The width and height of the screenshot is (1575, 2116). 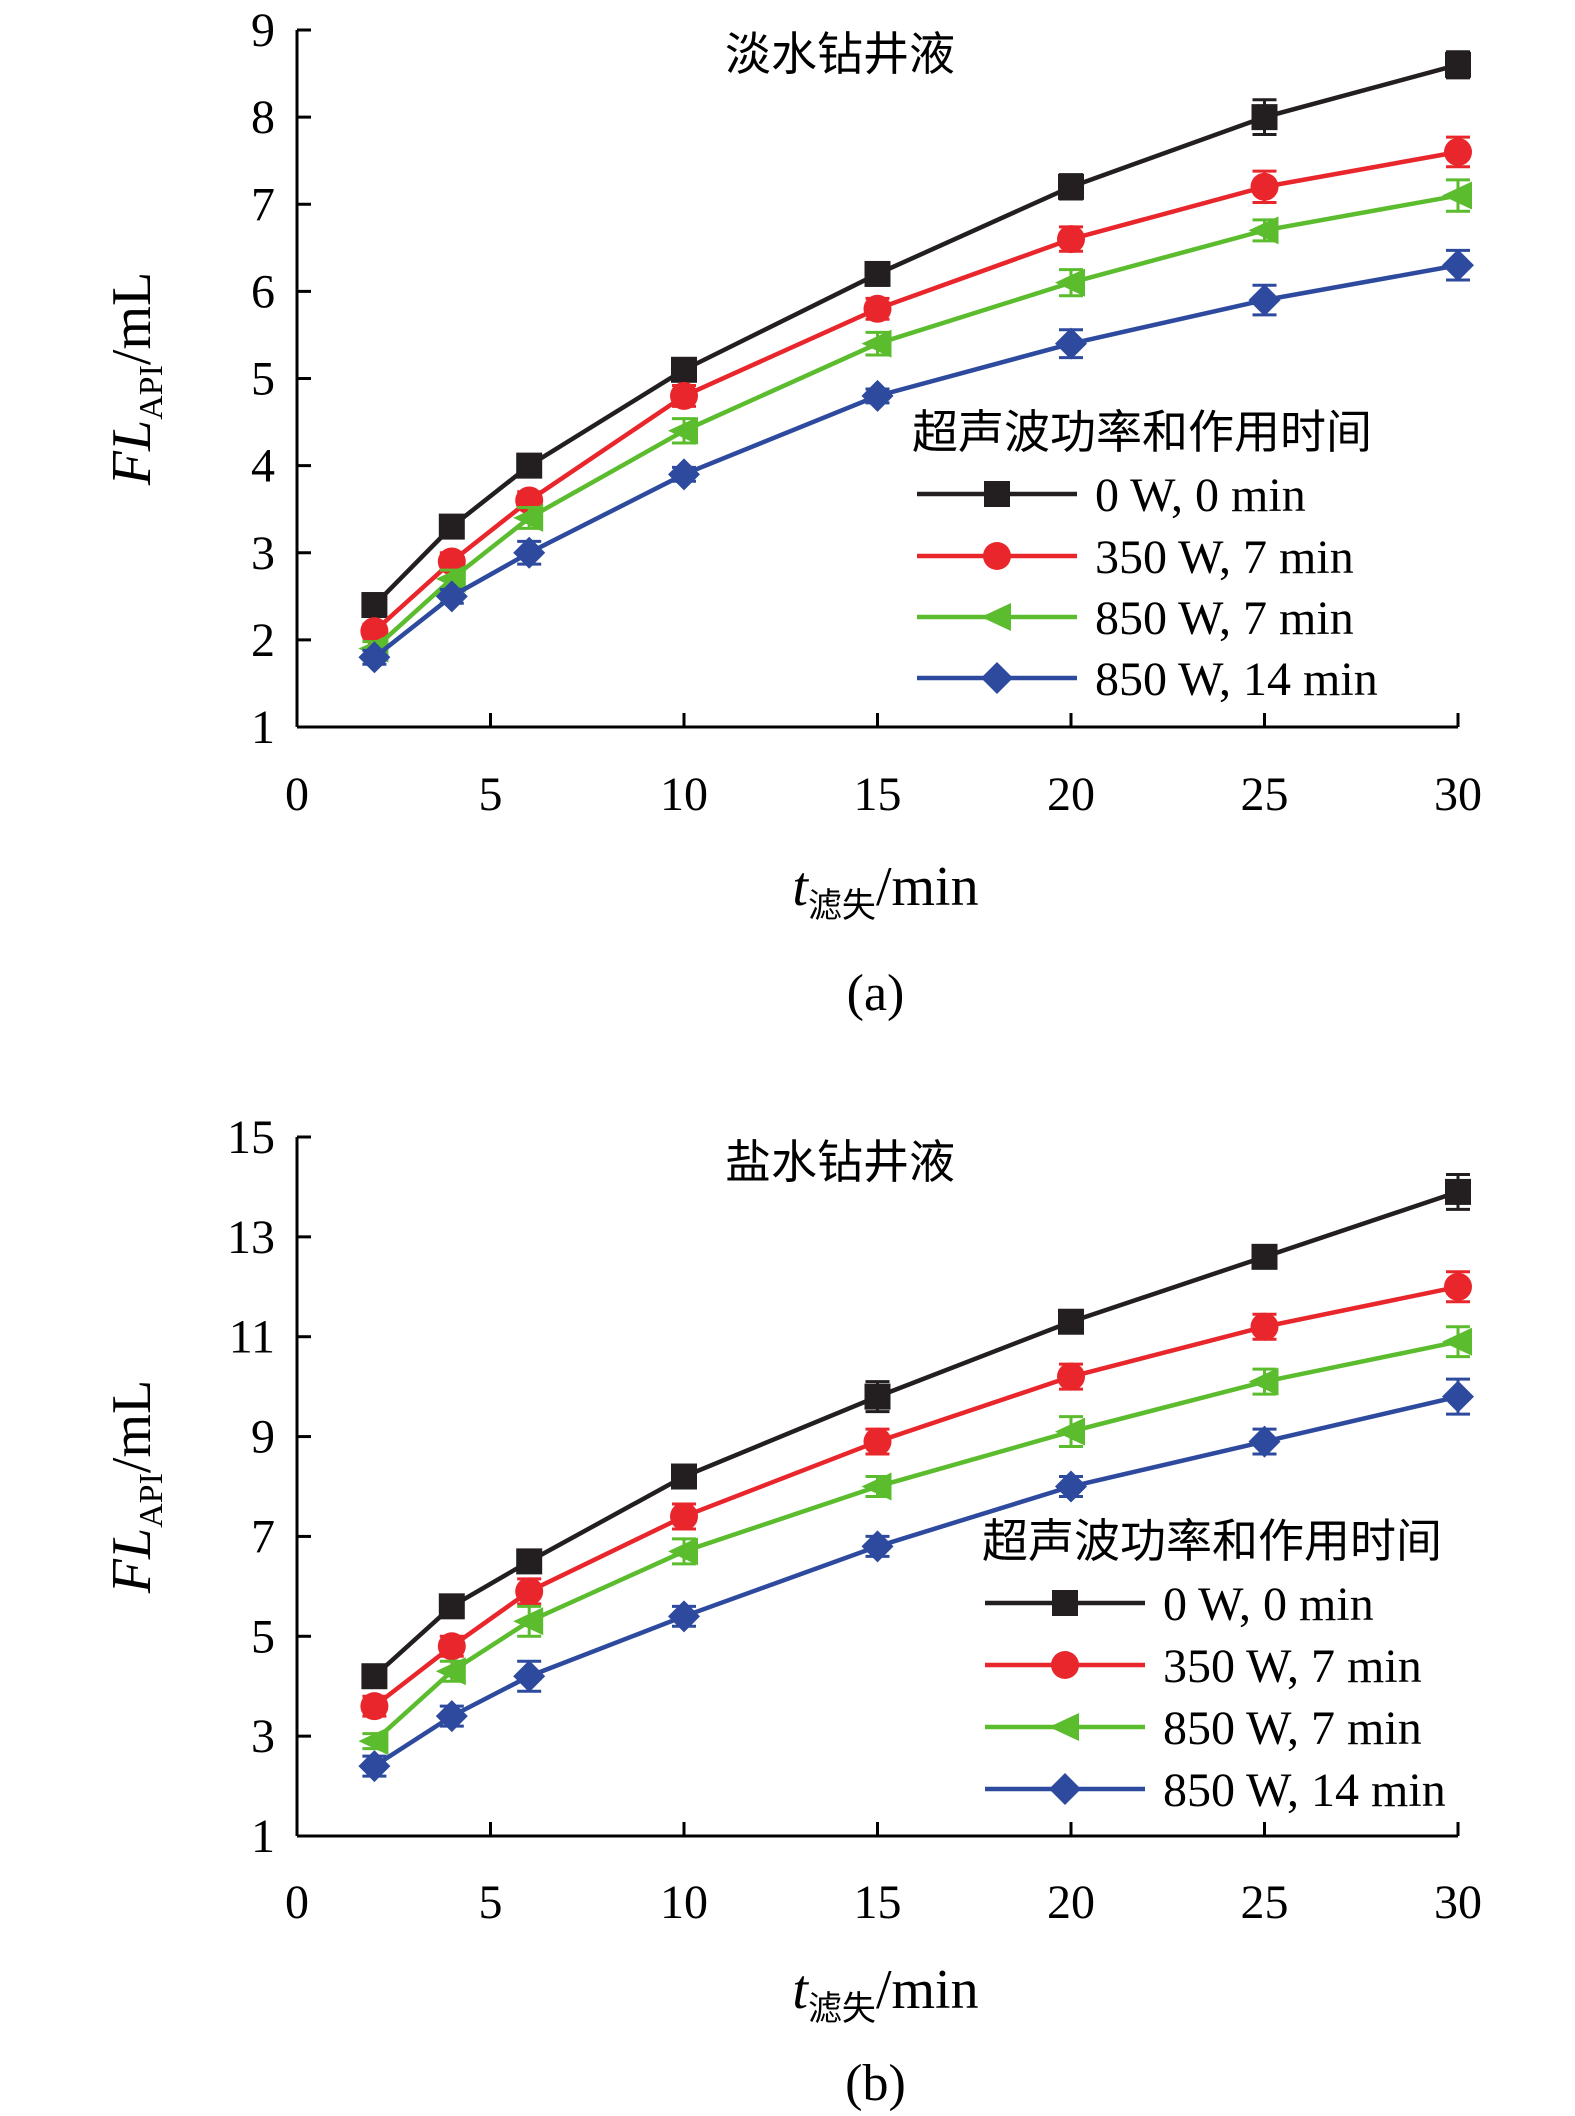 What do you see at coordinates (1458, 1902) in the screenshot?
I see `x-tick-label: 30` at bounding box center [1458, 1902].